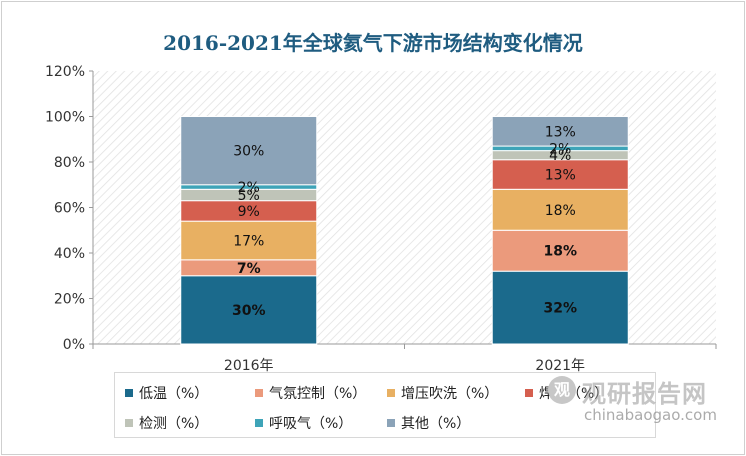 Image resolution: width=746 pixels, height=456 pixels. What do you see at coordinates (560, 366) in the screenshot?
I see `x-tick-label: 2021年` at bounding box center [560, 366].